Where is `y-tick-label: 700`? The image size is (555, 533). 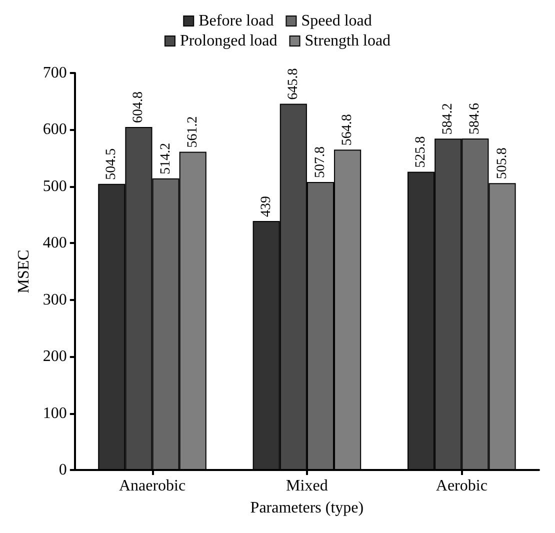
y-tick-label: 700 is located at coordinates (54, 73).